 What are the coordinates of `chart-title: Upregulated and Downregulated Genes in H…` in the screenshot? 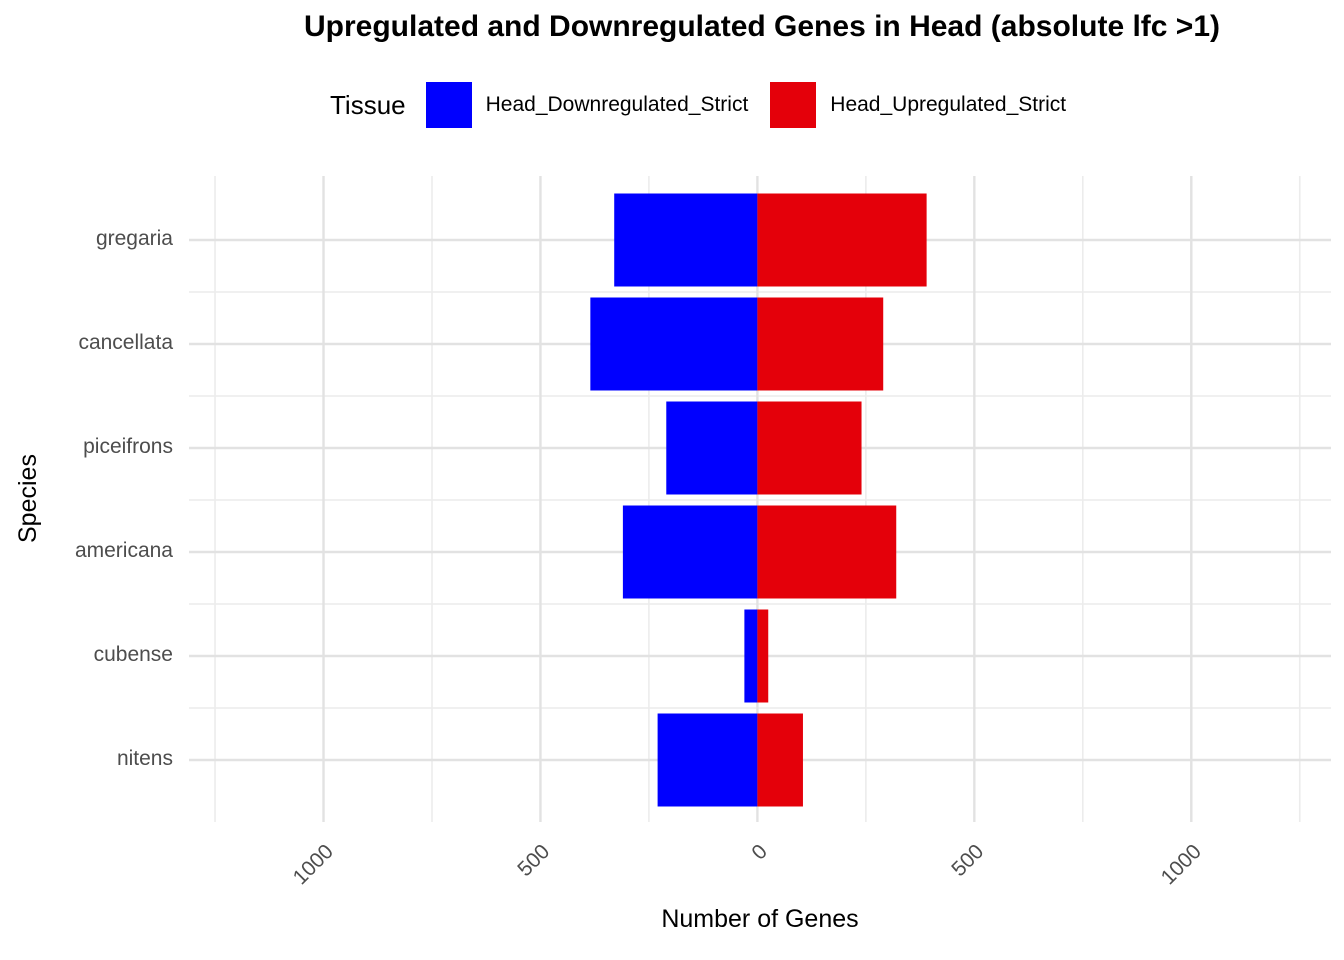 It's located at (762, 26).